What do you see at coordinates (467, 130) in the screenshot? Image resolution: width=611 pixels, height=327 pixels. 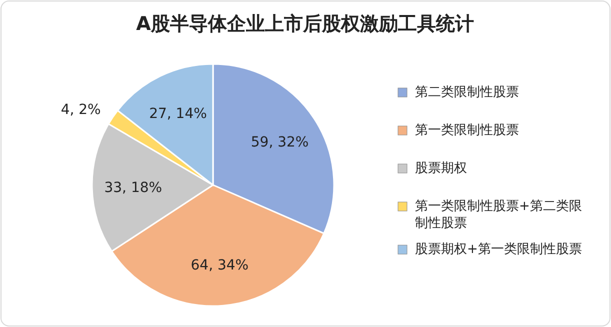 I see `legend-label: 第一类限制性股票` at bounding box center [467, 130].